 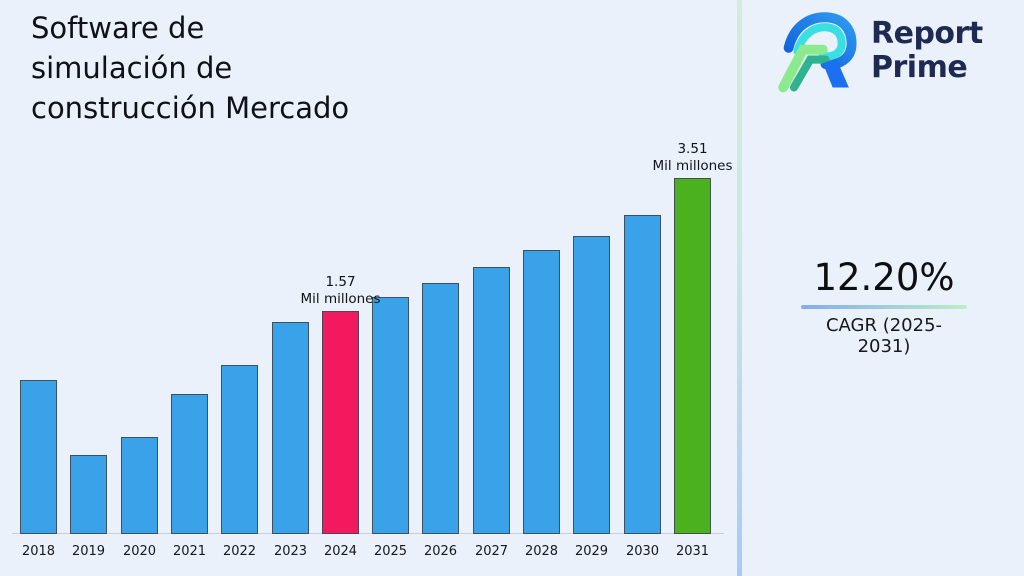 I want to click on year-label-2019: 2019, so click(x=88, y=551).